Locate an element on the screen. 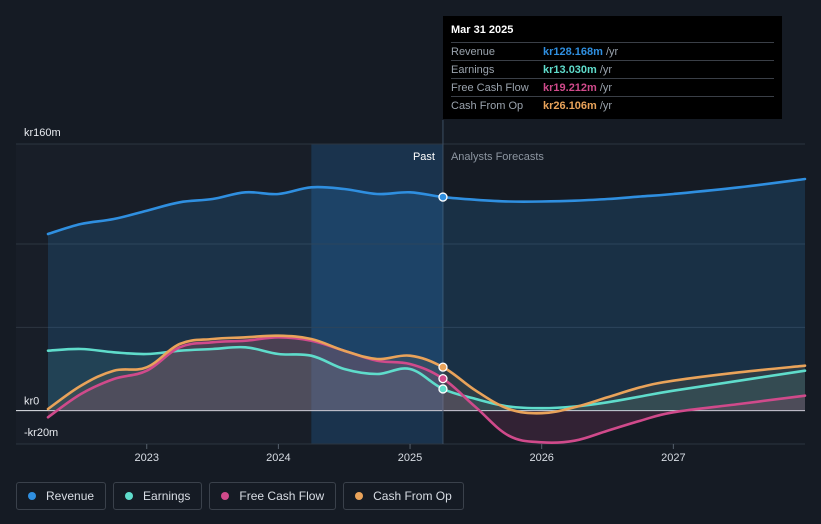  series-line-cash-from-op is located at coordinates (426, 374).